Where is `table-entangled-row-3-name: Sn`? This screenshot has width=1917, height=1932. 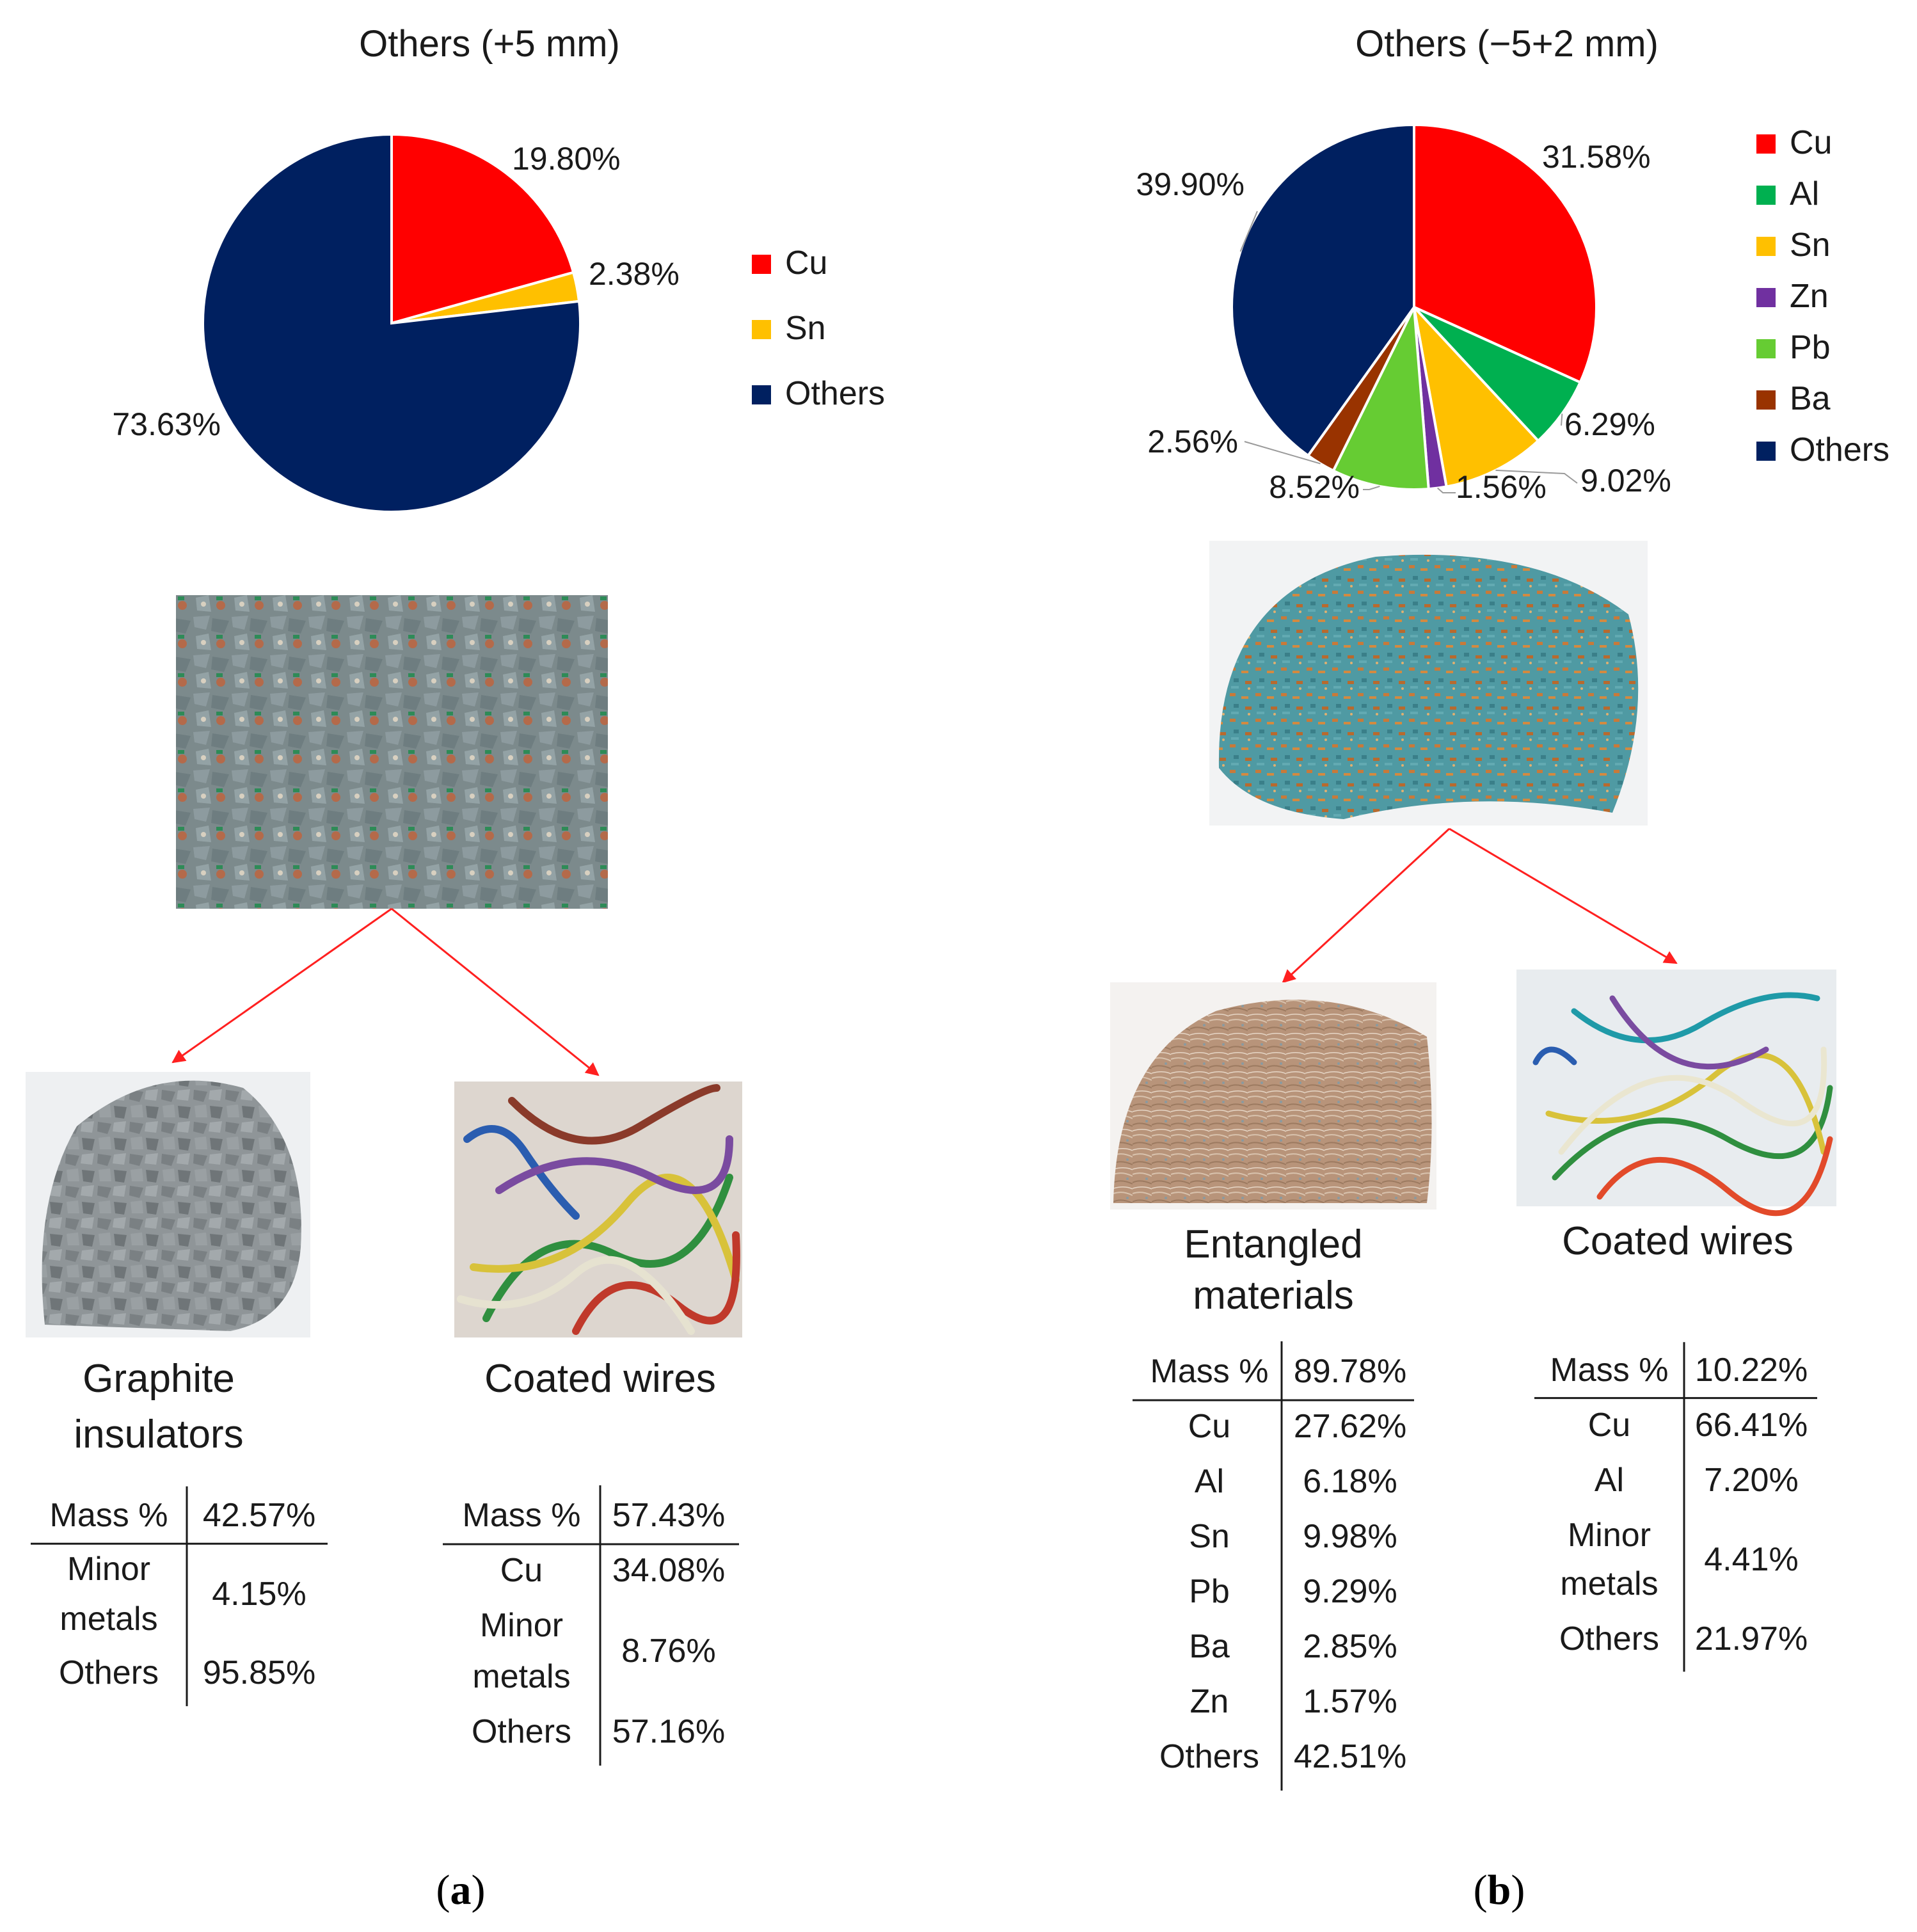
table-entangled-row-3-name: Sn is located at coordinates (1209, 1536).